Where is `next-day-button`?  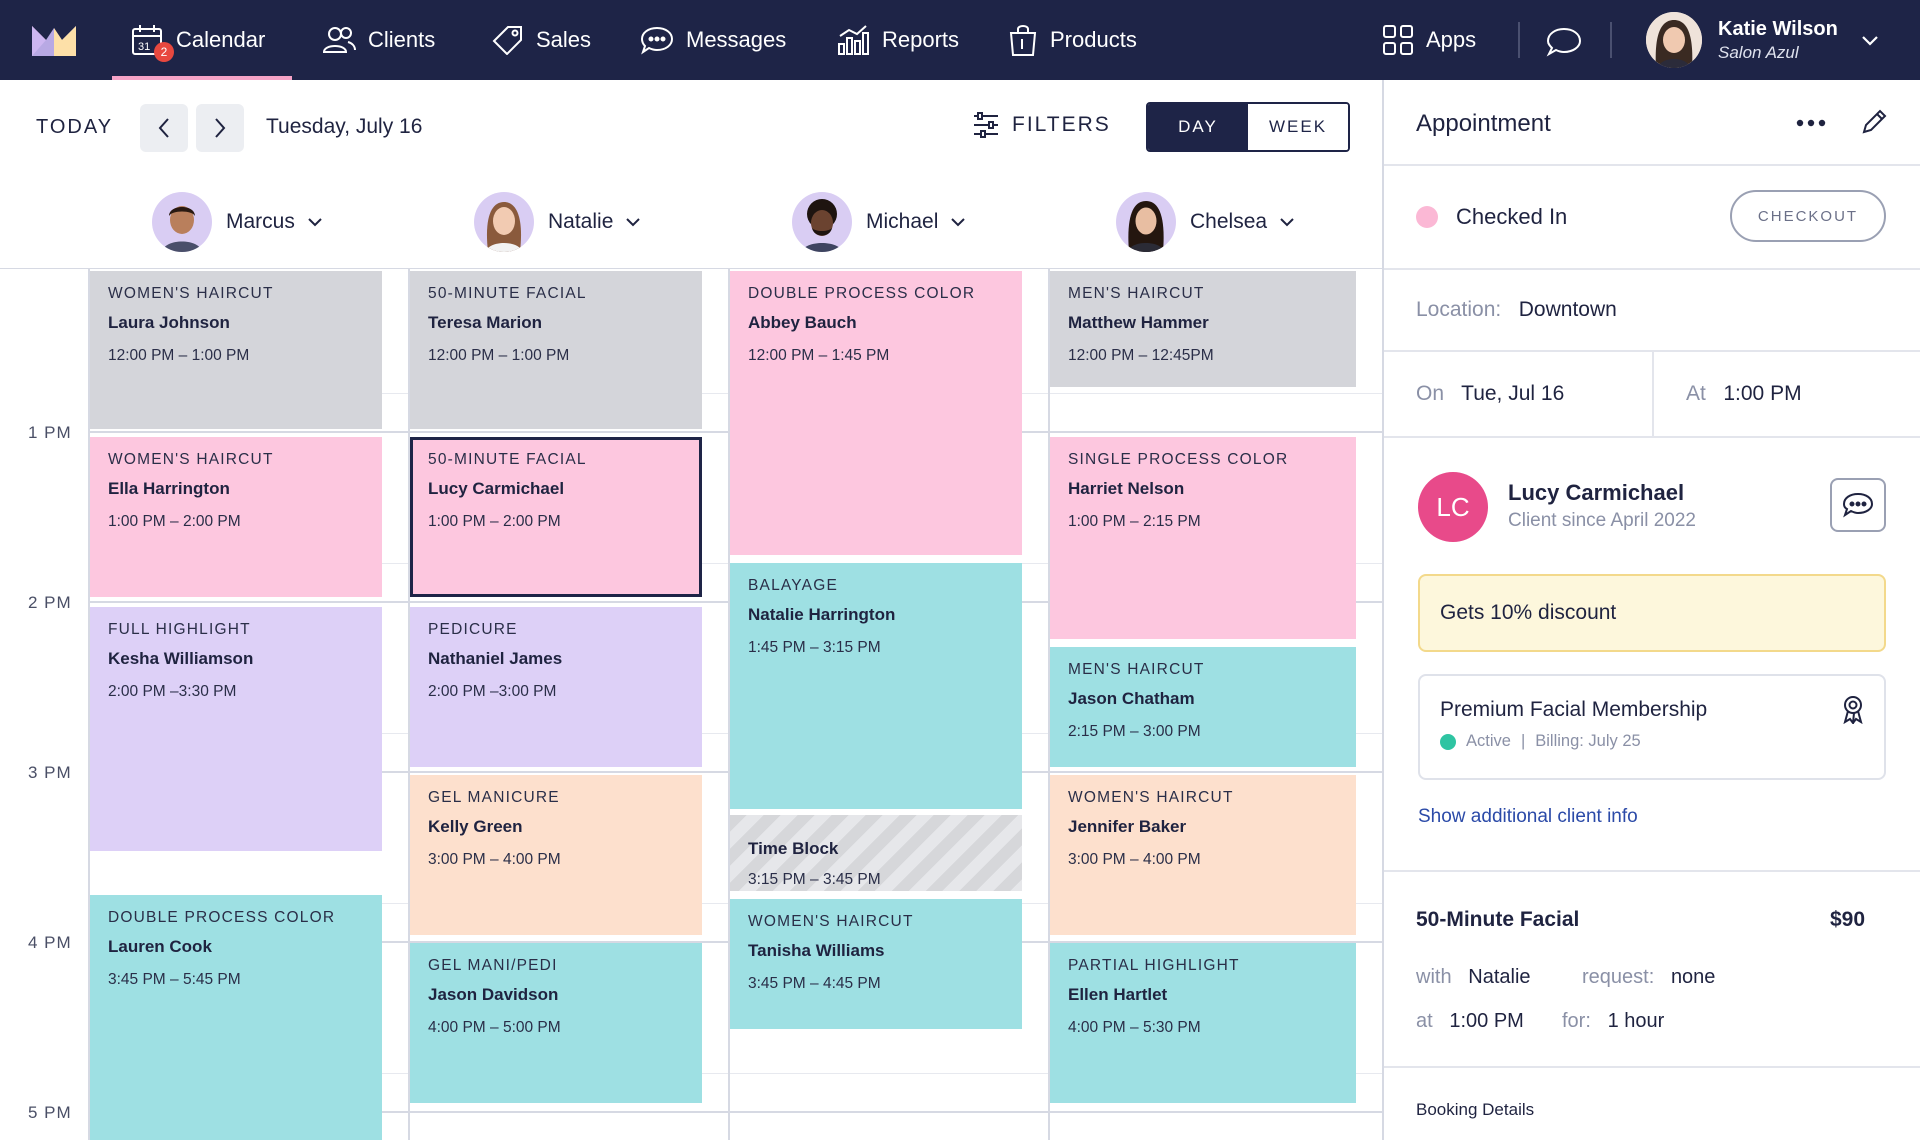 next-day-button is located at coordinates (220, 128).